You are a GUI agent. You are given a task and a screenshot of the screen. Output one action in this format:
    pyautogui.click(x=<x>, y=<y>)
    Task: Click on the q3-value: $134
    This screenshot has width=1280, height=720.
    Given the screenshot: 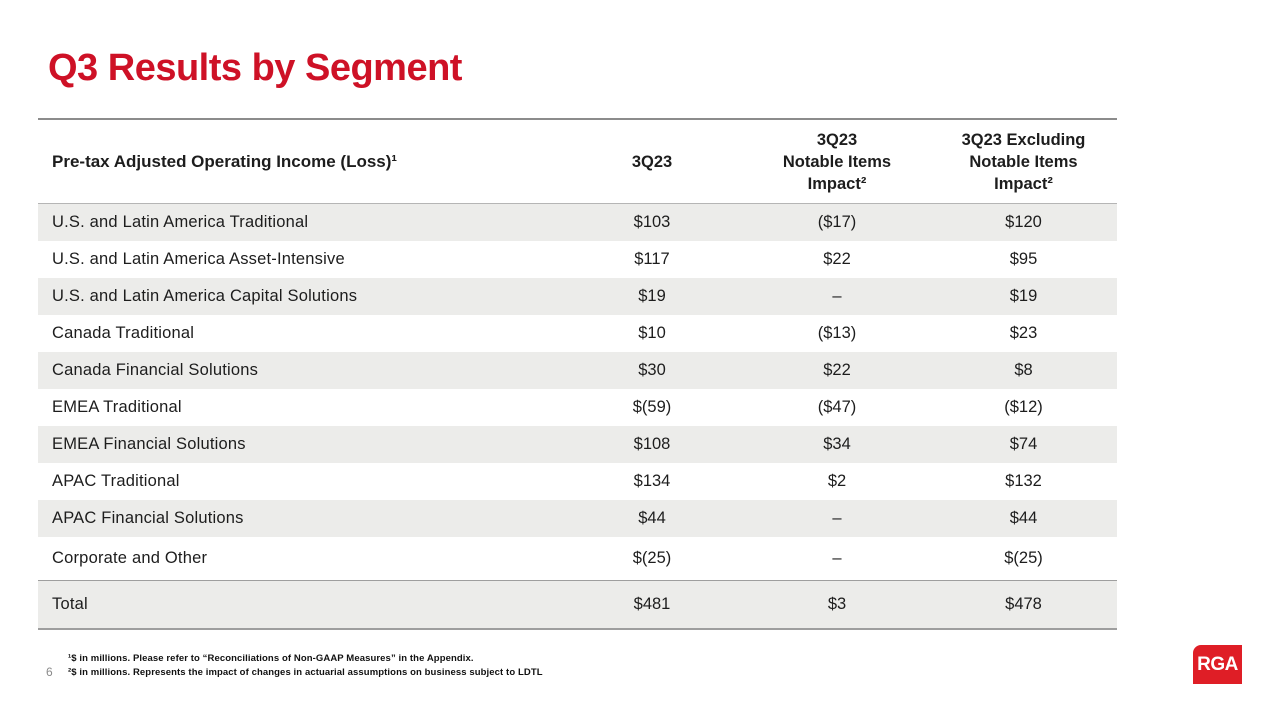 What is the action you would take?
    pyautogui.click(x=652, y=481)
    